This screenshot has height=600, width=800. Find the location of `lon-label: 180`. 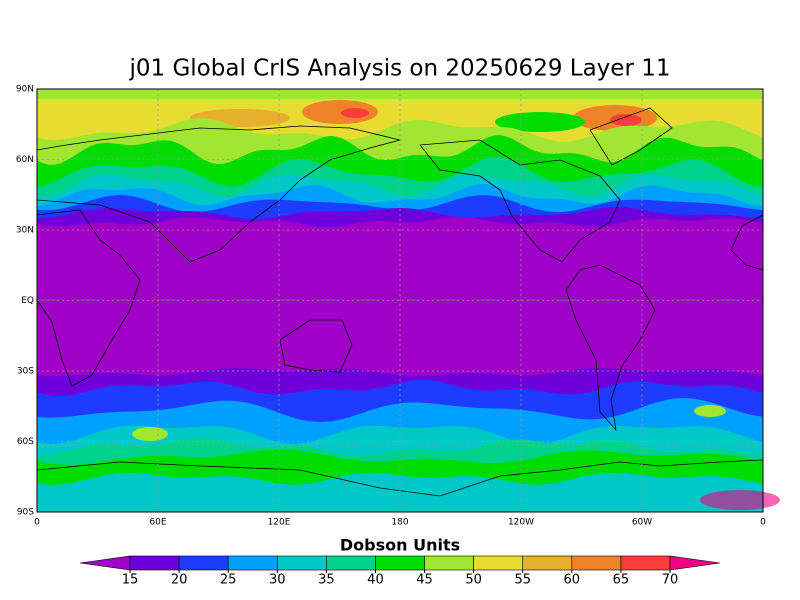

lon-label: 180 is located at coordinates (399, 523).